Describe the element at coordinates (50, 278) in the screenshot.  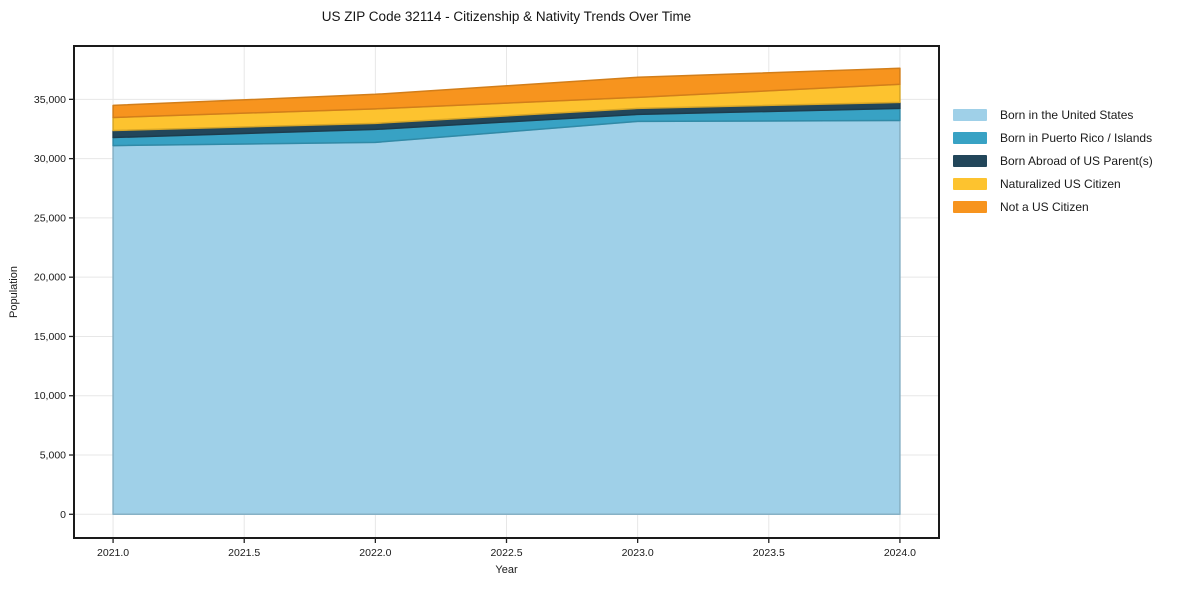
I see `y-tick-label: 20,000` at that location.